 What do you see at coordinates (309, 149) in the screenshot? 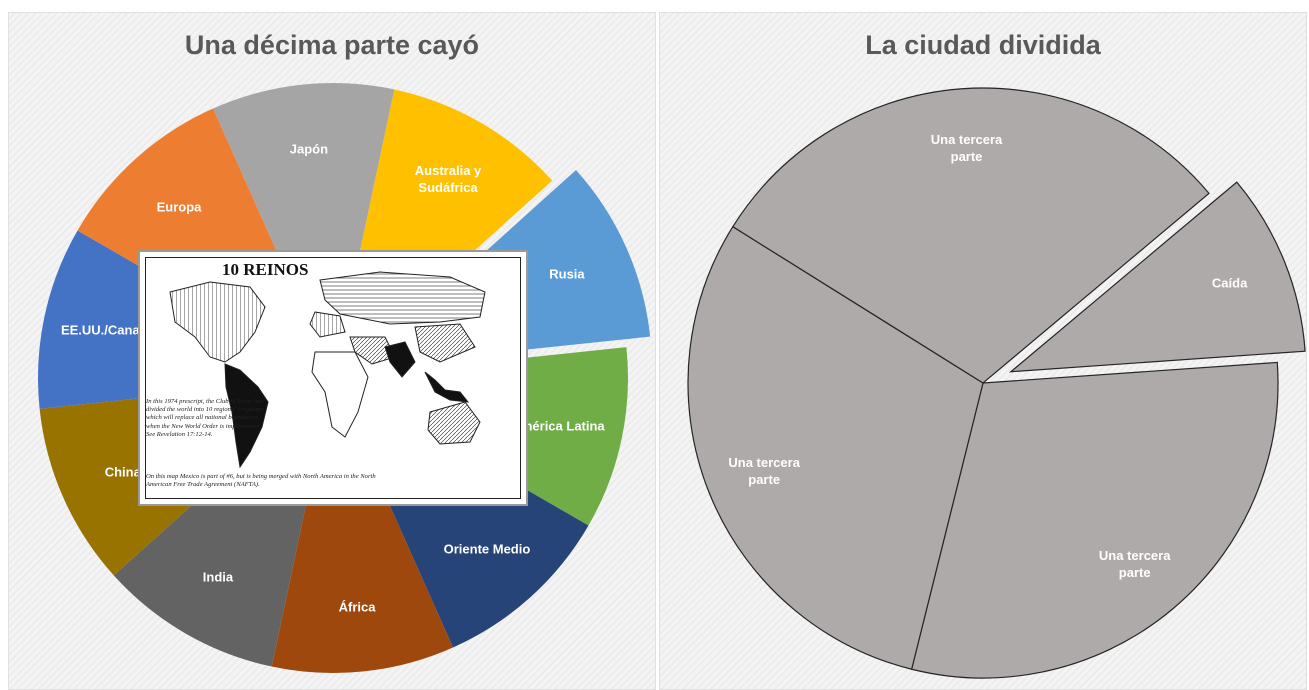
I see `slice-label: Japón` at bounding box center [309, 149].